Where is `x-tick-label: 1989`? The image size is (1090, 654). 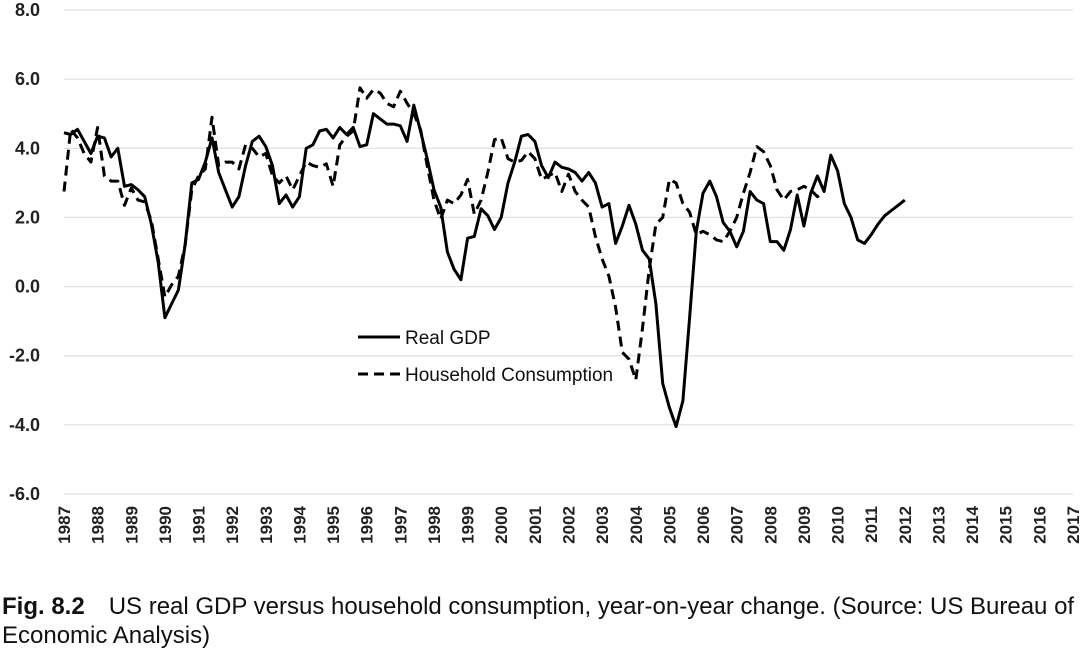 x-tick-label: 1989 is located at coordinates (131, 525).